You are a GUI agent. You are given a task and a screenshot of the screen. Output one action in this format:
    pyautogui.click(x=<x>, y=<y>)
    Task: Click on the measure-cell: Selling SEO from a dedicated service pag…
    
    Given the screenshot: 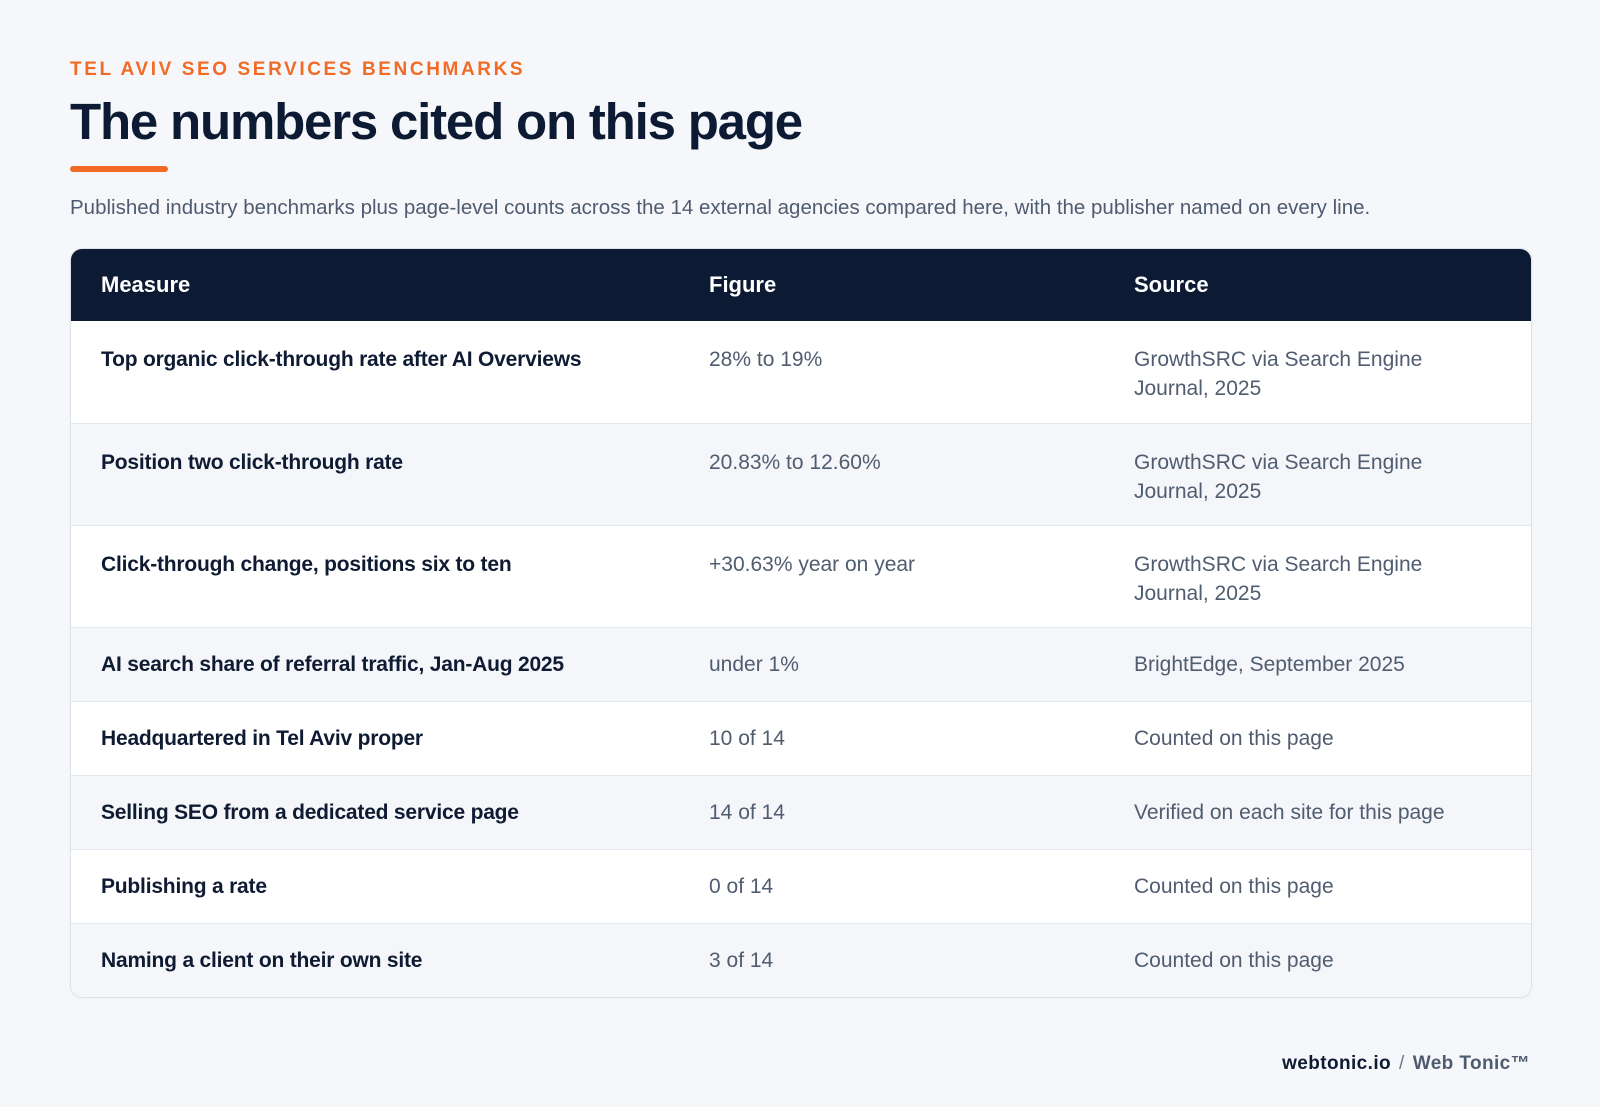 What is the action you would take?
    pyautogui.click(x=310, y=812)
    